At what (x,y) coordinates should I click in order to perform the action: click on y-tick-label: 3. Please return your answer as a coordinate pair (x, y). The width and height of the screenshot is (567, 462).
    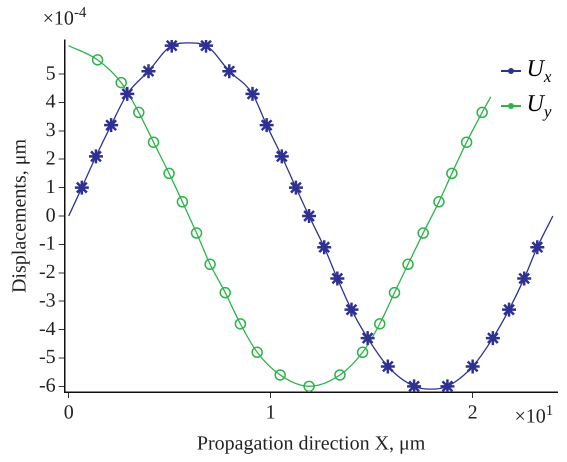
    Looking at the image, I should click on (51, 130).